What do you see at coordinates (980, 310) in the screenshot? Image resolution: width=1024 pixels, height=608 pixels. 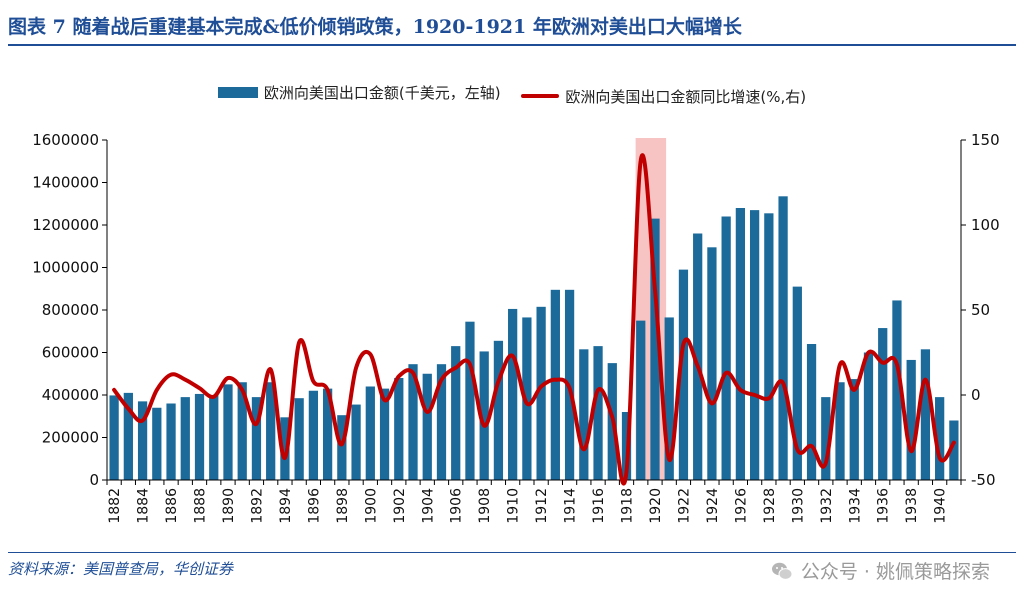 I see `right-tick-label: 50` at bounding box center [980, 310].